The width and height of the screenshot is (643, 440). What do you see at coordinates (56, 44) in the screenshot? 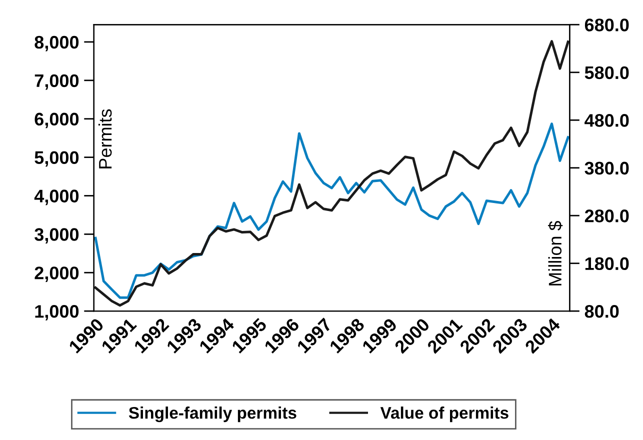
I see `y-tick-label: 8,000` at bounding box center [56, 44].